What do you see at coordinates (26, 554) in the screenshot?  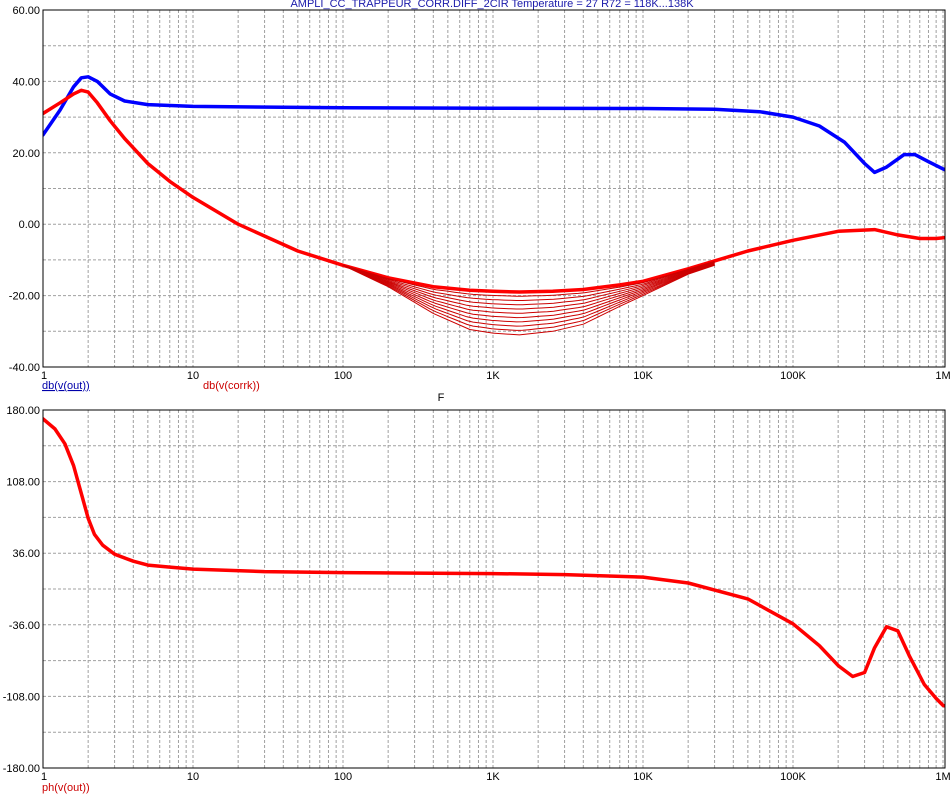 I see `y-tick-label: 36.00` at bounding box center [26, 554].